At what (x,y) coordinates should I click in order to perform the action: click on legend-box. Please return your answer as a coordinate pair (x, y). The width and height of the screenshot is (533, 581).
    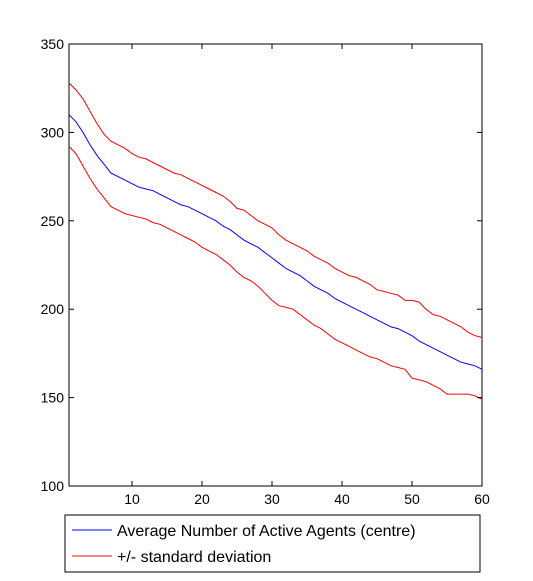
    Looking at the image, I should click on (272, 543).